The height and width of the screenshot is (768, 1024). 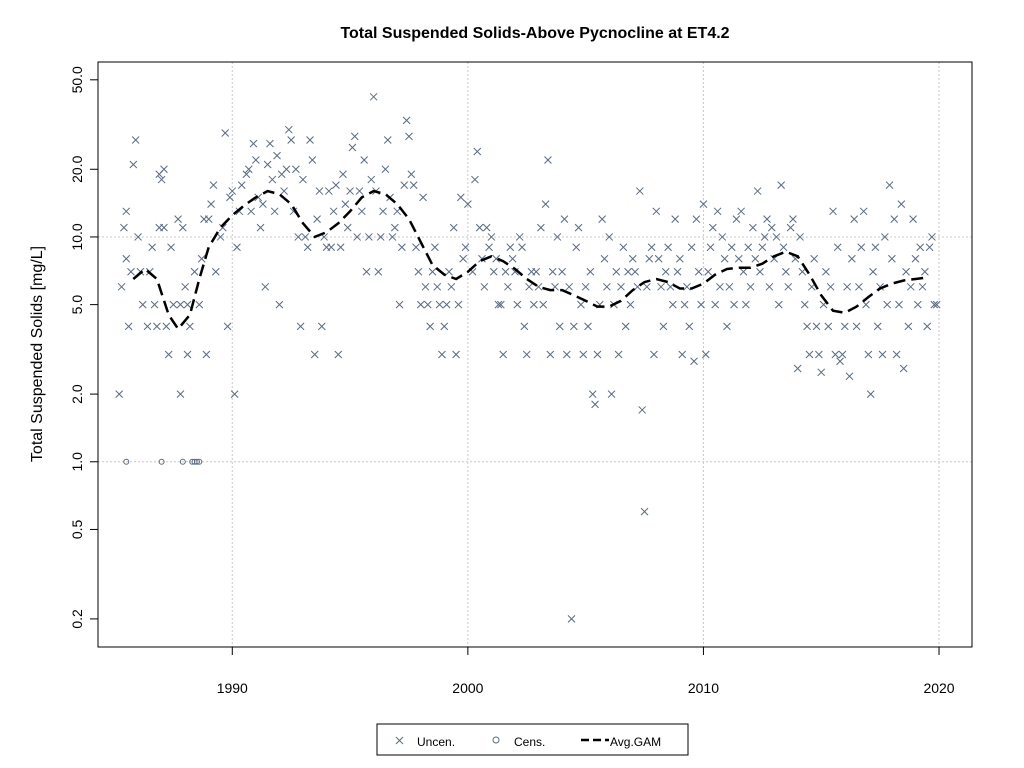 I want to click on data-point-cens, so click(x=196, y=461).